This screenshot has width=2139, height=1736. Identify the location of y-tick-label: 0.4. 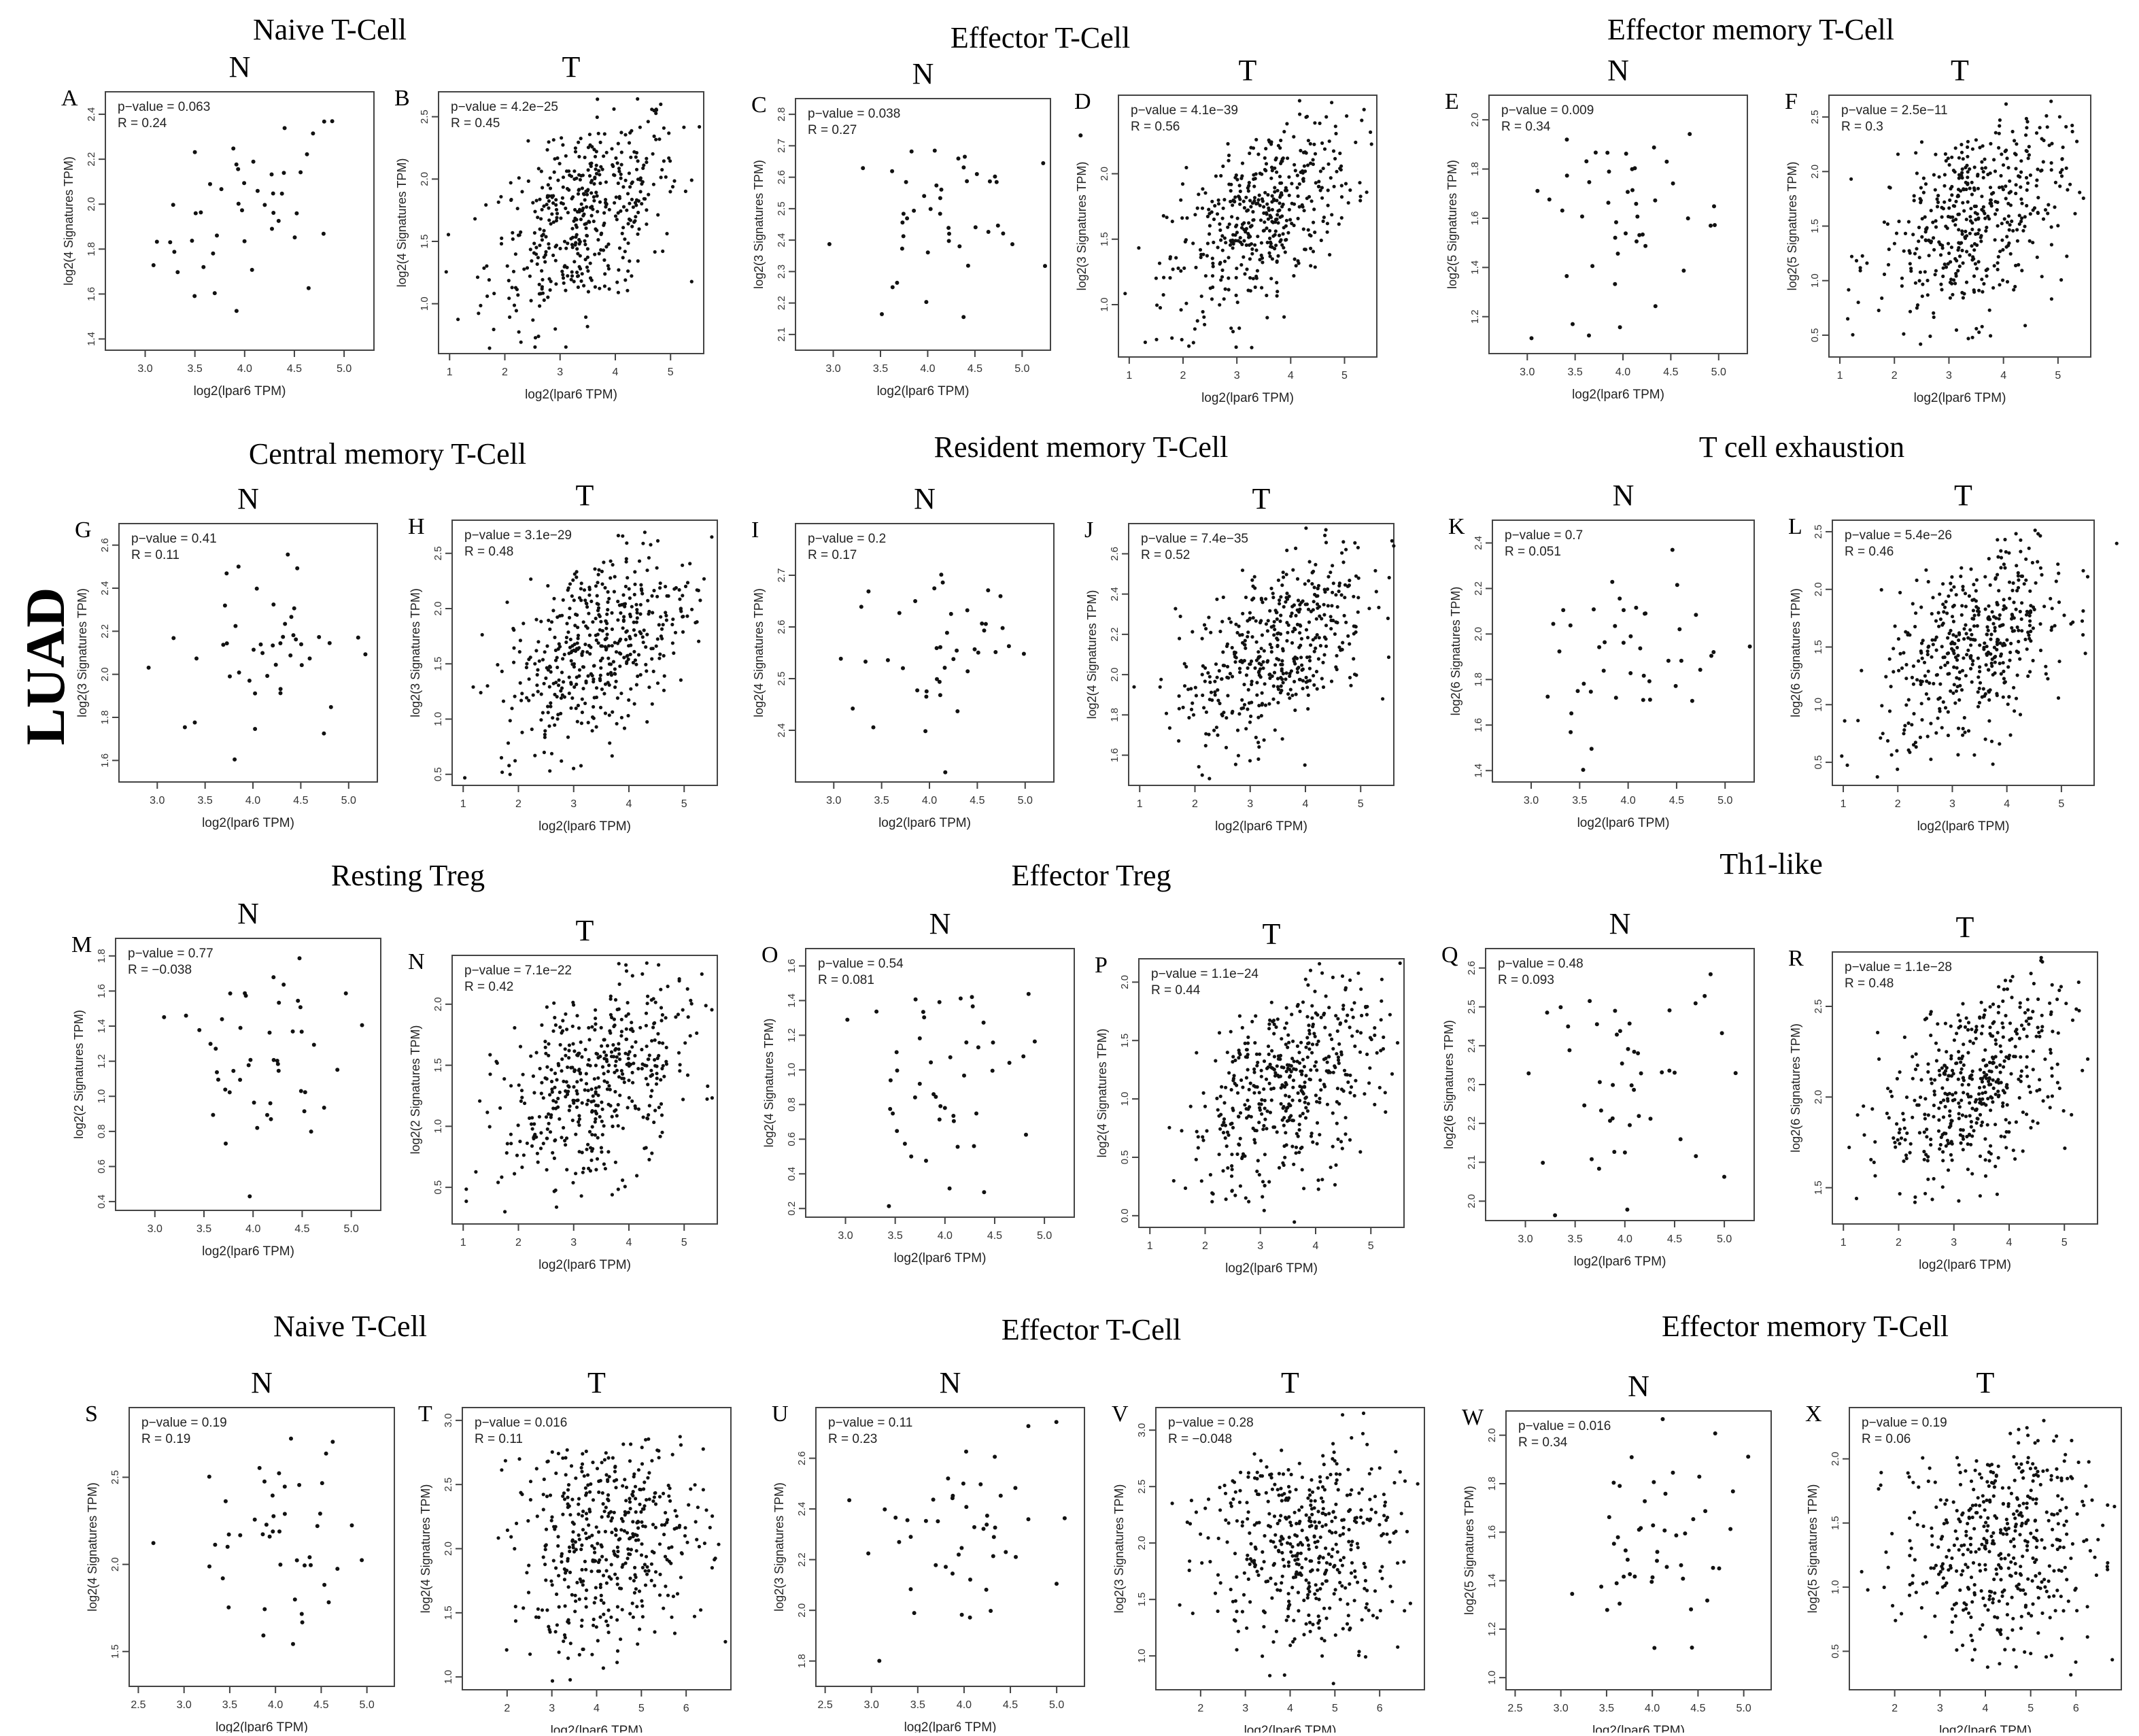
(101, 1202).